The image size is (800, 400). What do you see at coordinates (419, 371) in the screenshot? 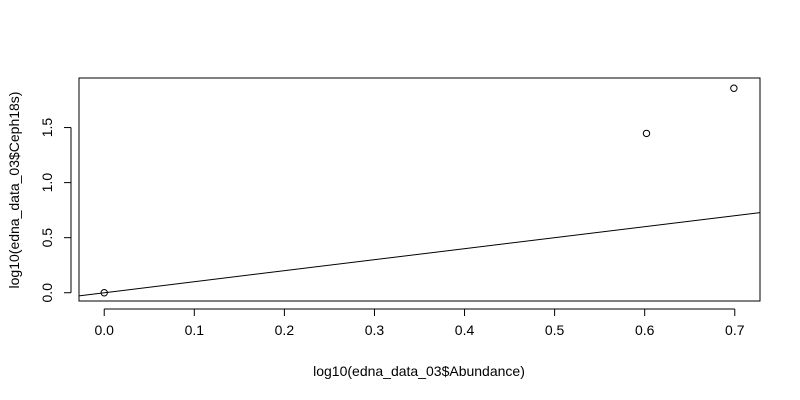
I see `x-axis-title: log10(edna_data_03$Abundance)` at bounding box center [419, 371].